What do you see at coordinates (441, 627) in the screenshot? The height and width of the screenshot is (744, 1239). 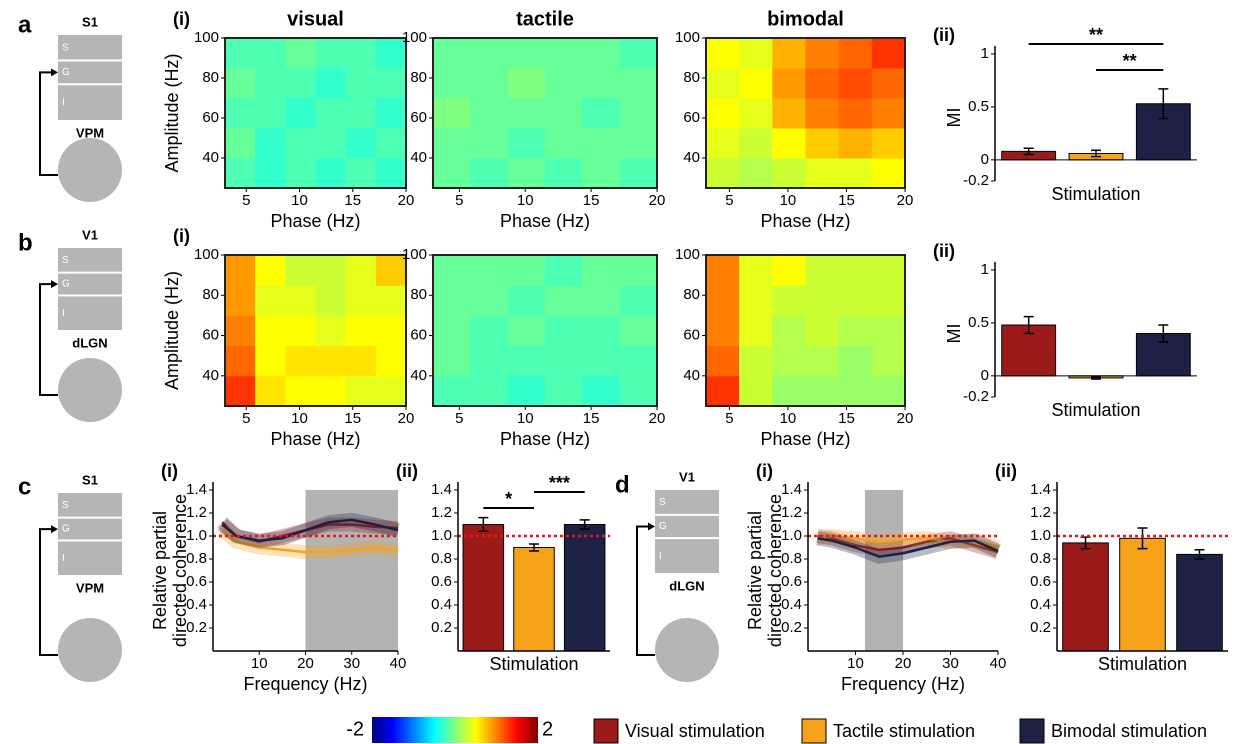 I see `y-tick-label: 0.2` at bounding box center [441, 627].